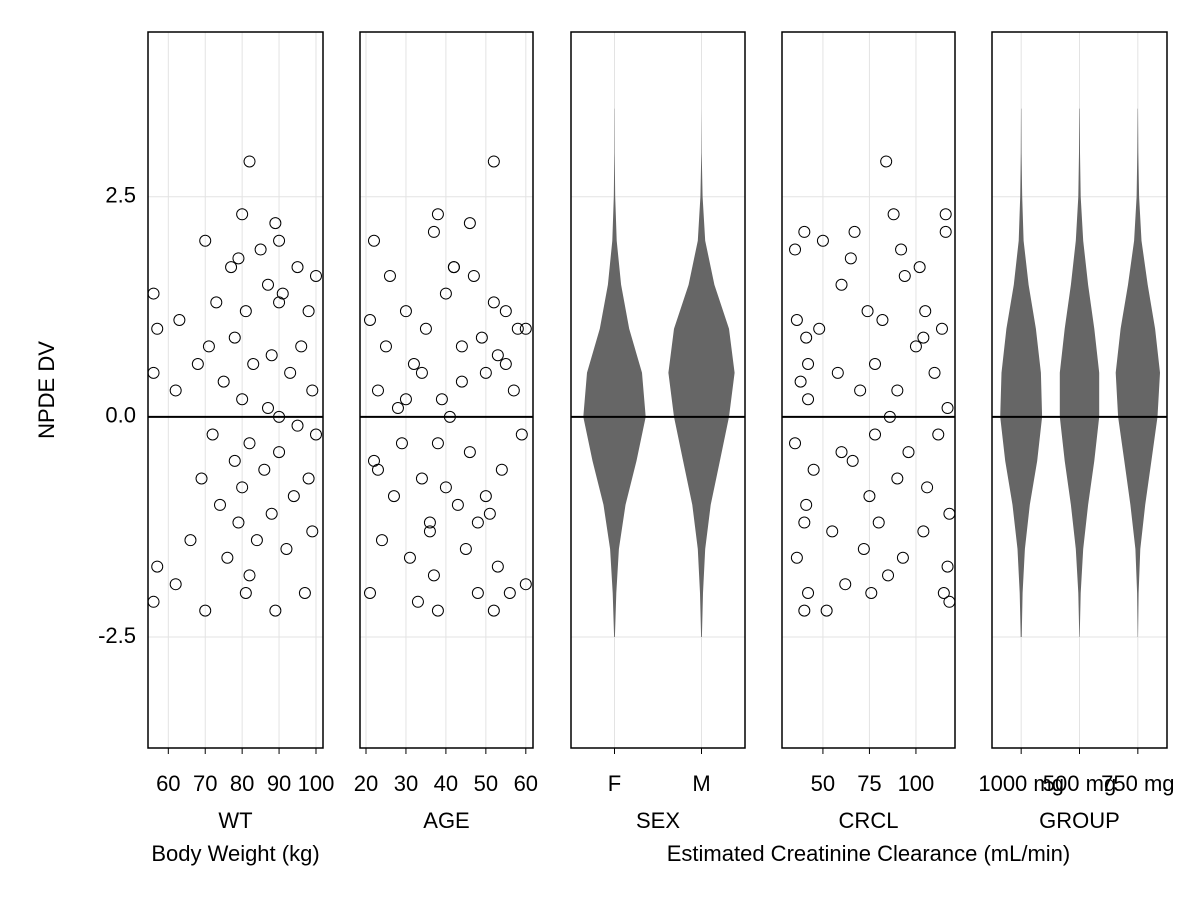 Image resolution: width=1200 pixels, height=900 pixels. I want to click on x-tick-label: F, so click(614, 783).